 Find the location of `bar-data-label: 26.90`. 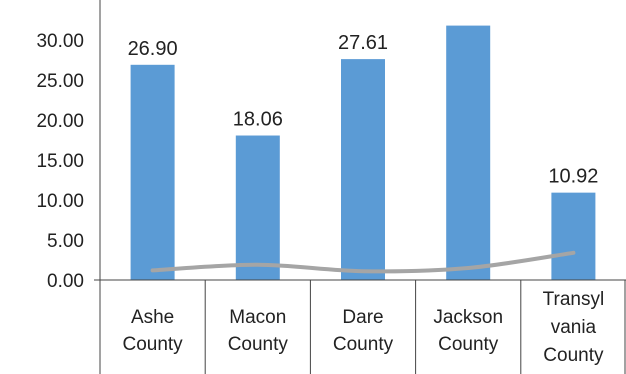

bar-data-label: 26.90 is located at coordinates (153, 49).